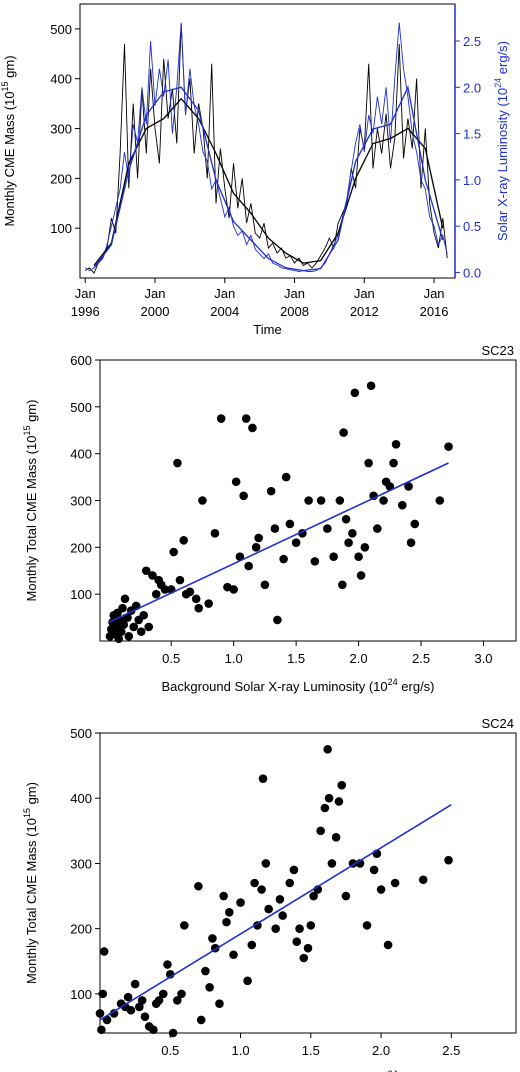 The width and height of the screenshot is (520, 1072). I want to click on y-tick-label: 500, so click(81, 407).